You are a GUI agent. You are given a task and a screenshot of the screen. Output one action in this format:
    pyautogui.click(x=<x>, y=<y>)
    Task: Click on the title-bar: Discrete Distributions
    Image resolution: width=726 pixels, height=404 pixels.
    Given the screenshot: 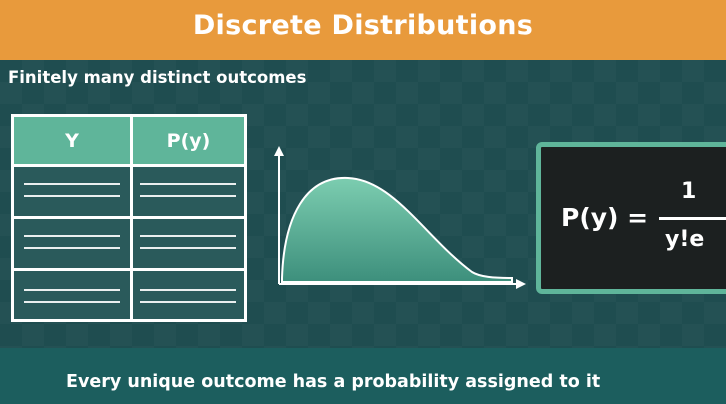 What is the action you would take?
    pyautogui.click(x=363, y=30)
    